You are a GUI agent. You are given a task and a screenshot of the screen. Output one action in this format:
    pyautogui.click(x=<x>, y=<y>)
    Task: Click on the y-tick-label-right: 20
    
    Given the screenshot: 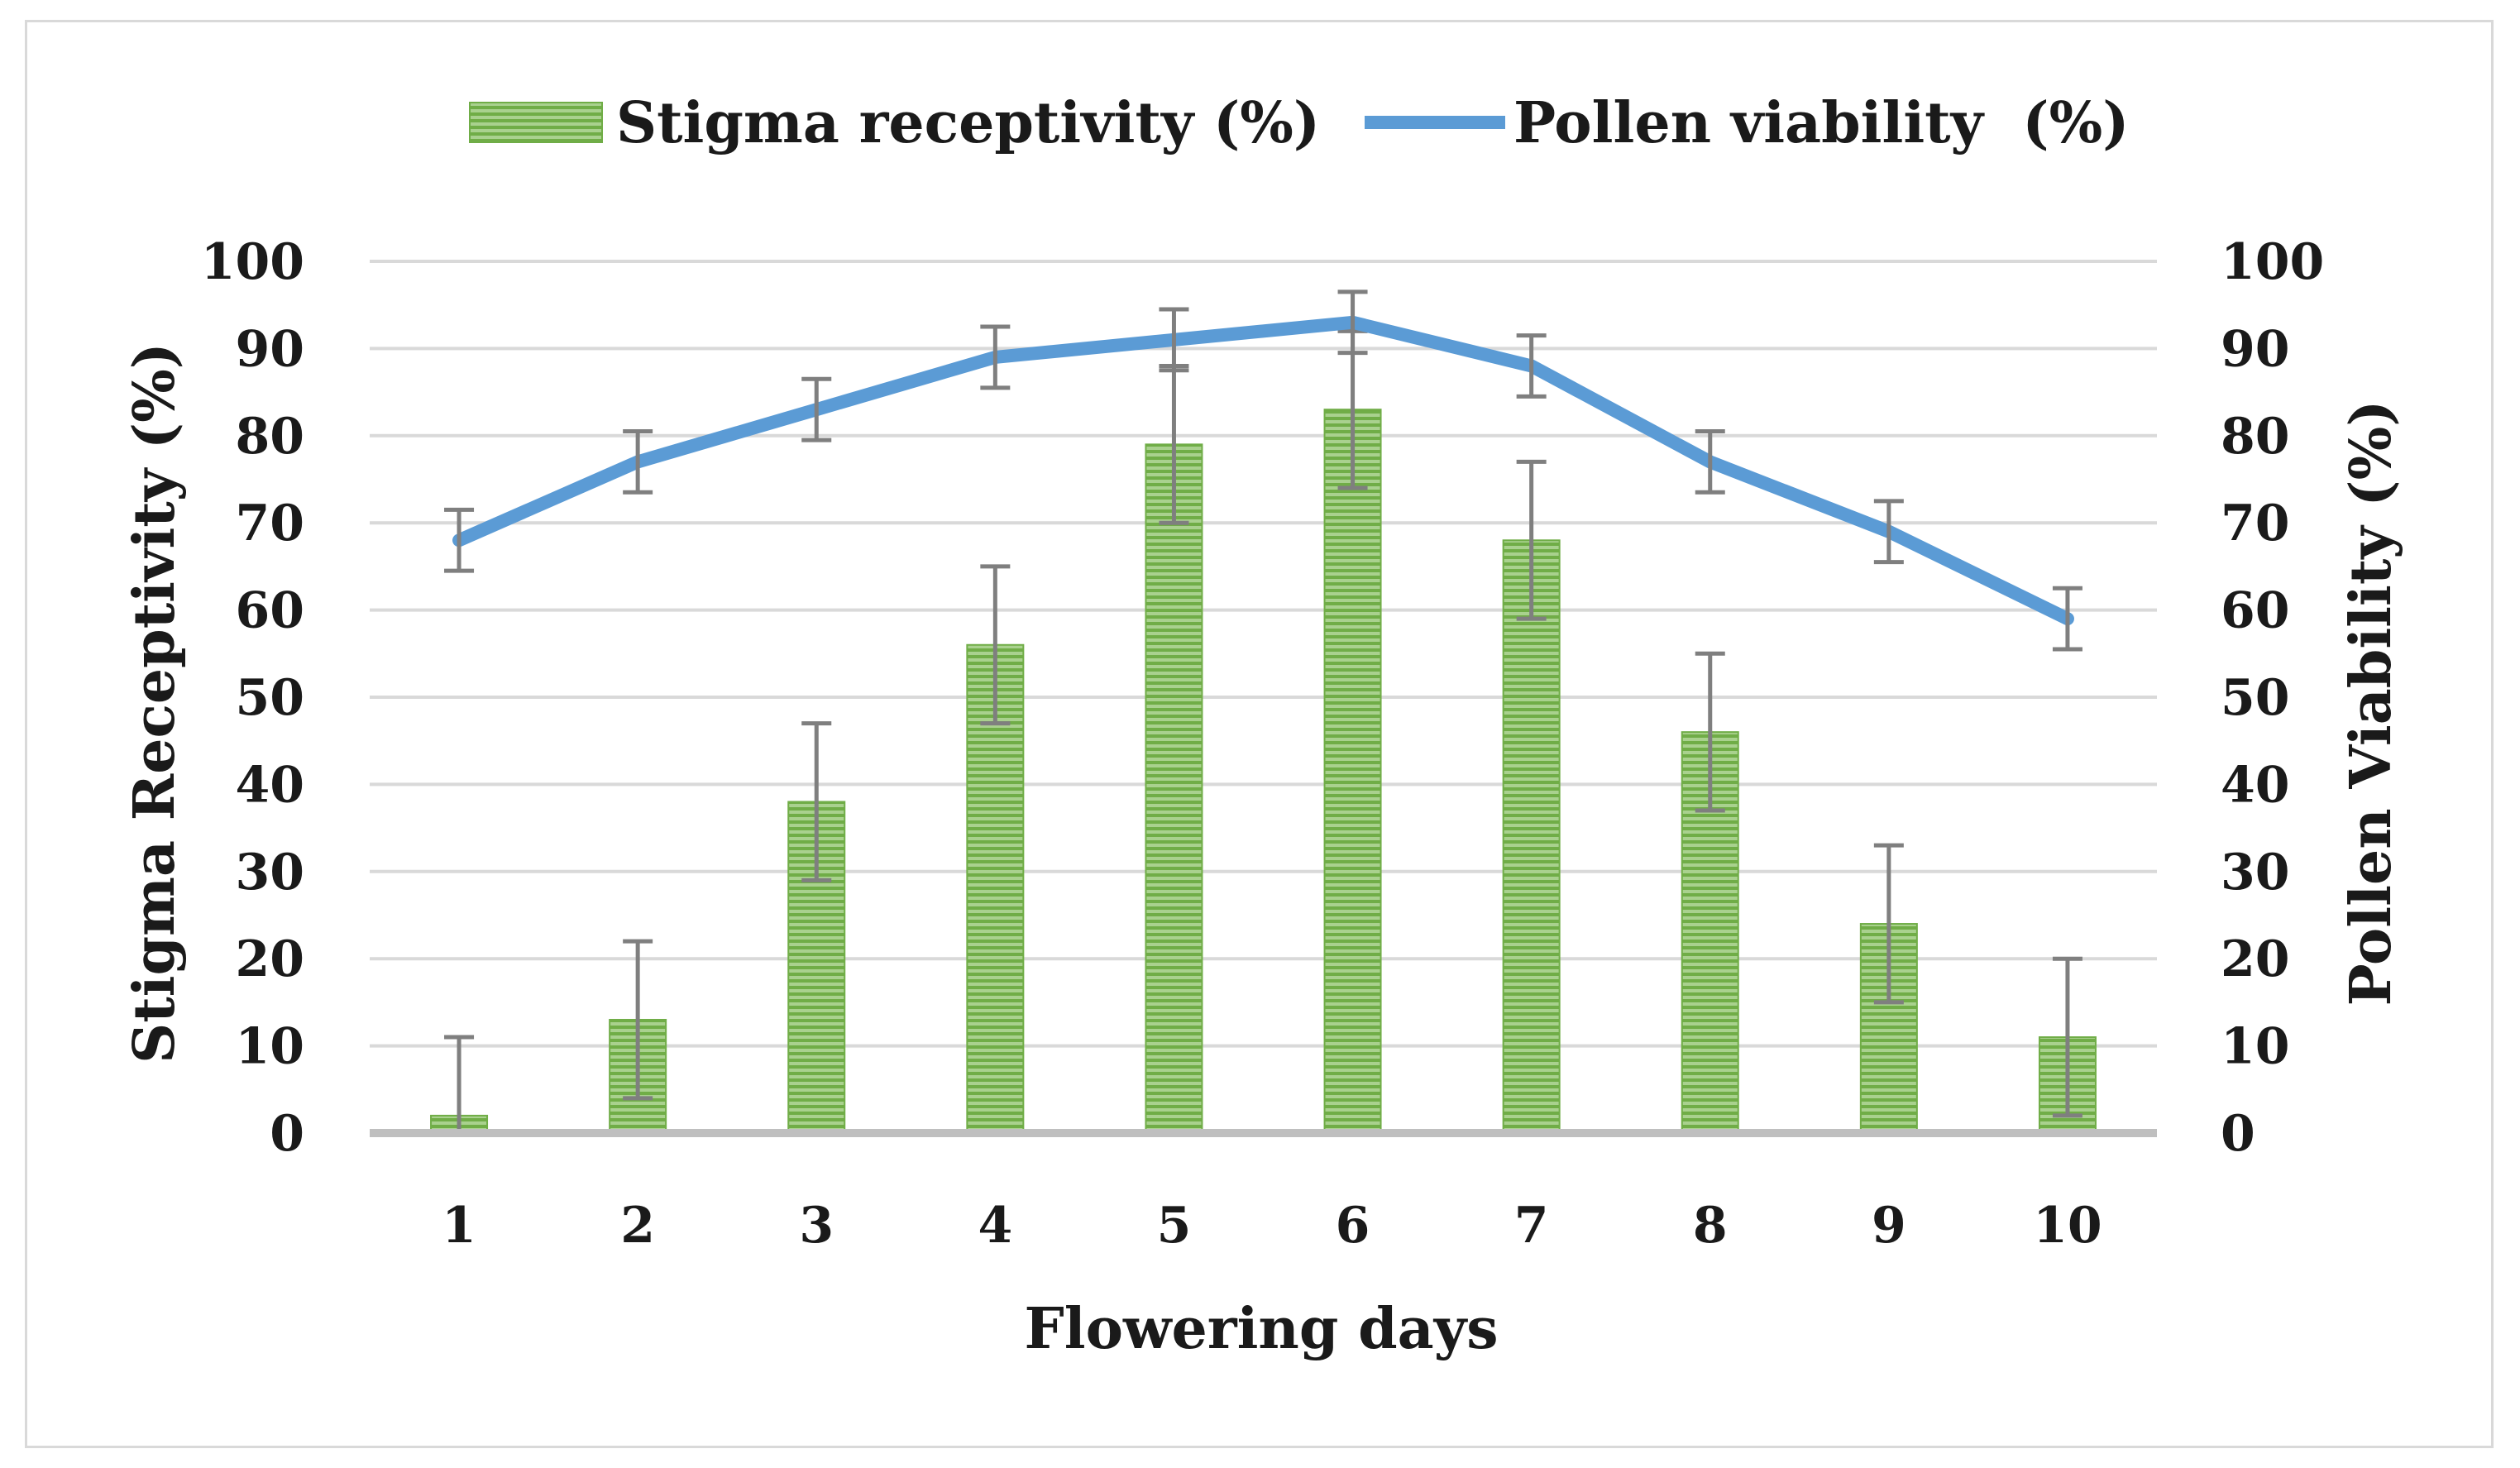 What is the action you would take?
    pyautogui.click(x=2255, y=959)
    